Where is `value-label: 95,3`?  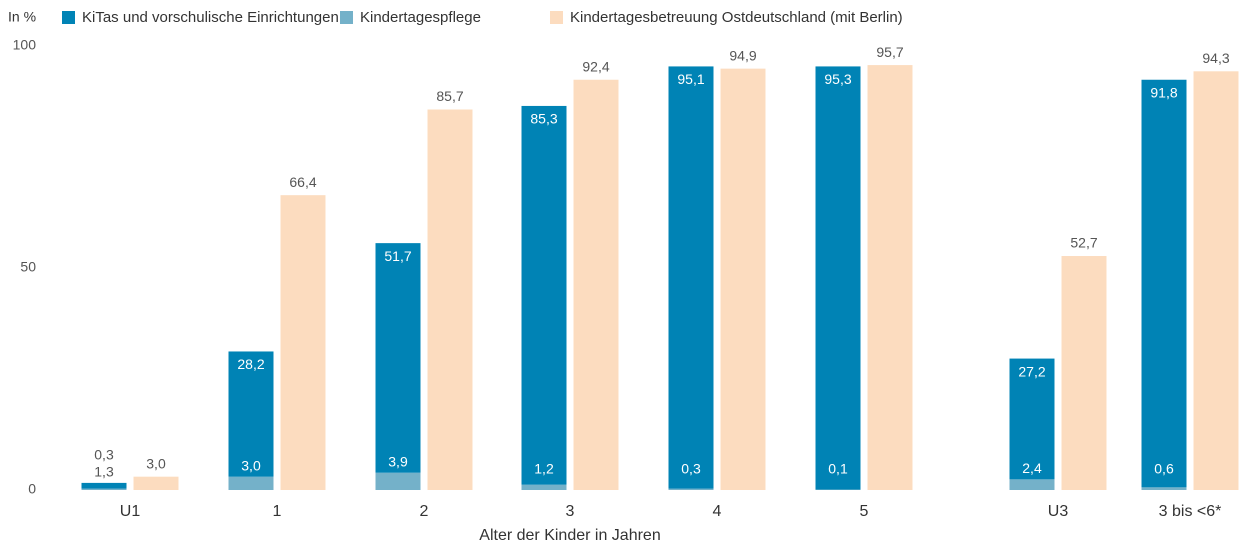 value-label: 95,3 is located at coordinates (837, 79).